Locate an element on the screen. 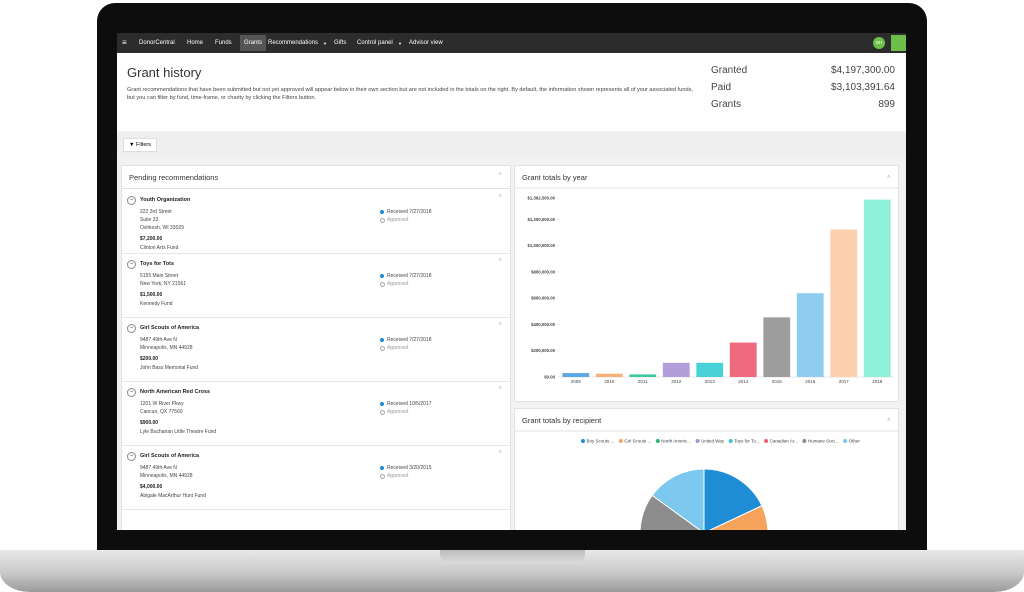 The image size is (1024, 592). summary-value: $4,197,300.00 is located at coordinates (863, 70).